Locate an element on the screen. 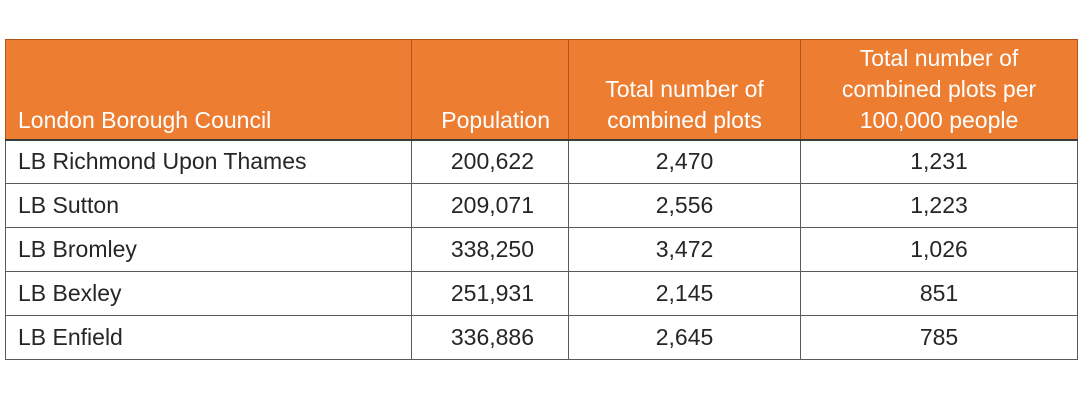 Image resolution: width=1080 pixels, height=400 pixels. column-header-council: London Borough Council is located at coordinates (208, 90).